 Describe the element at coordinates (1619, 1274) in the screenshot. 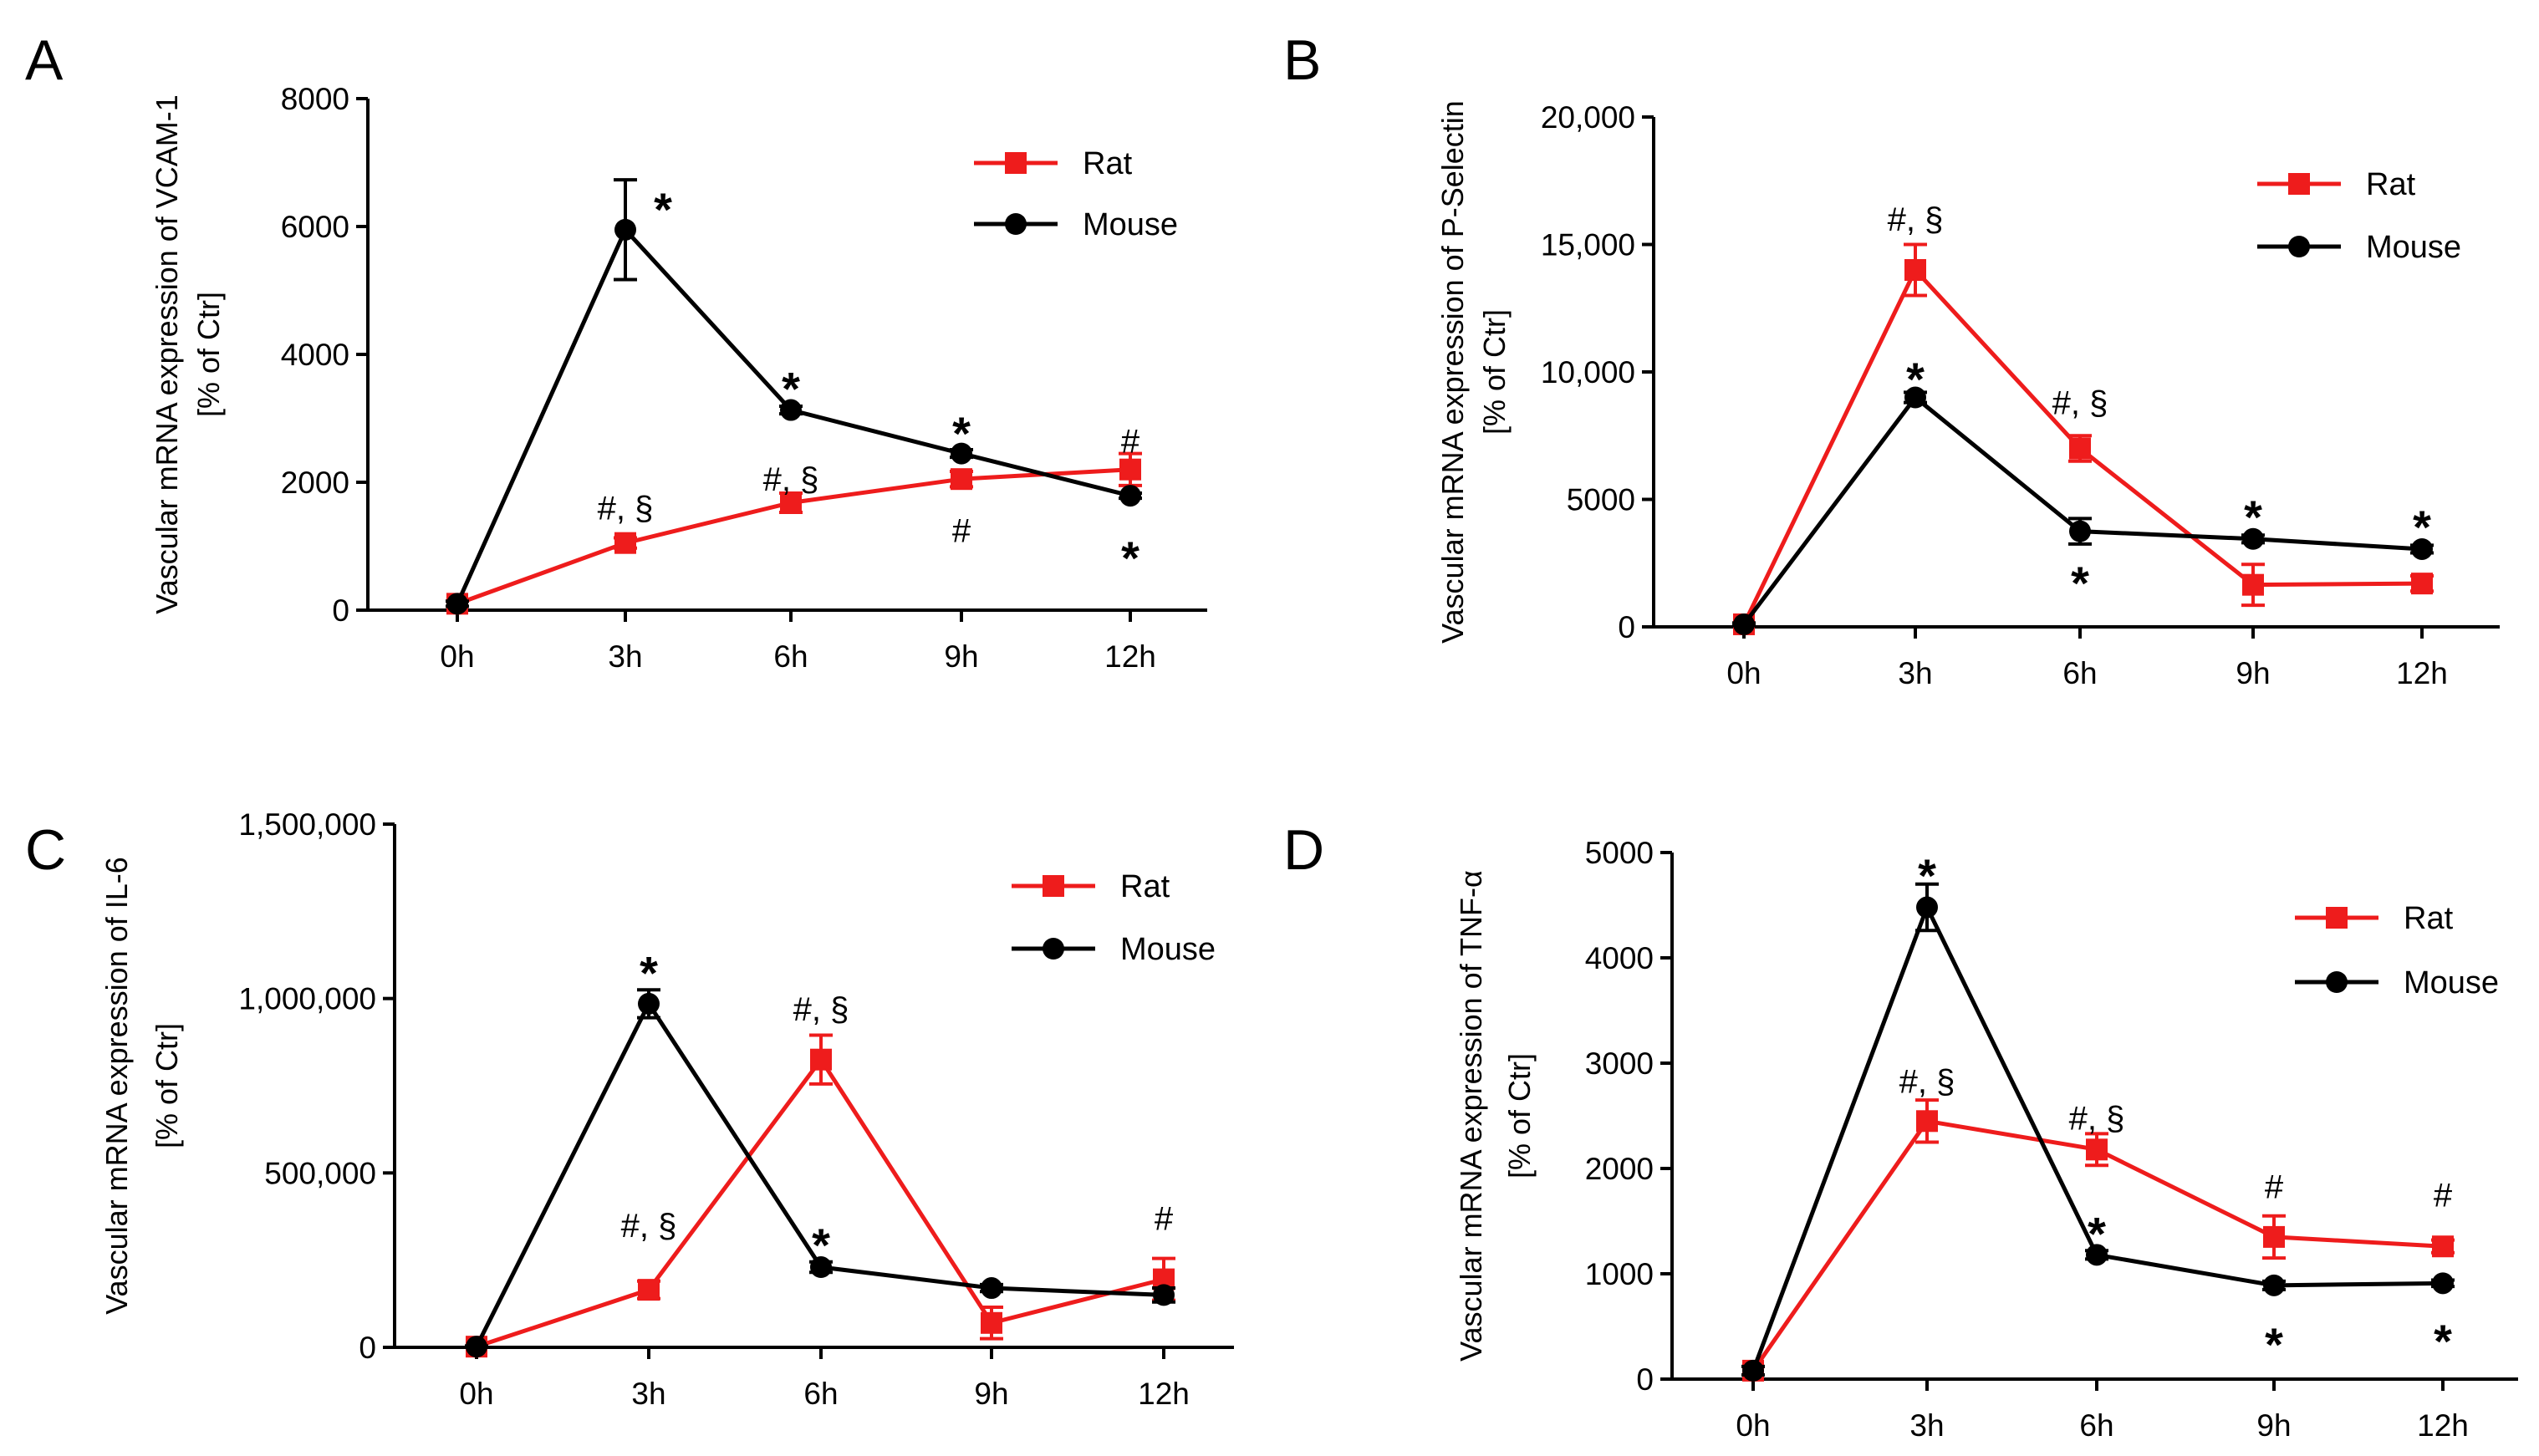

I see `y-tick-label: 1000` at that location.